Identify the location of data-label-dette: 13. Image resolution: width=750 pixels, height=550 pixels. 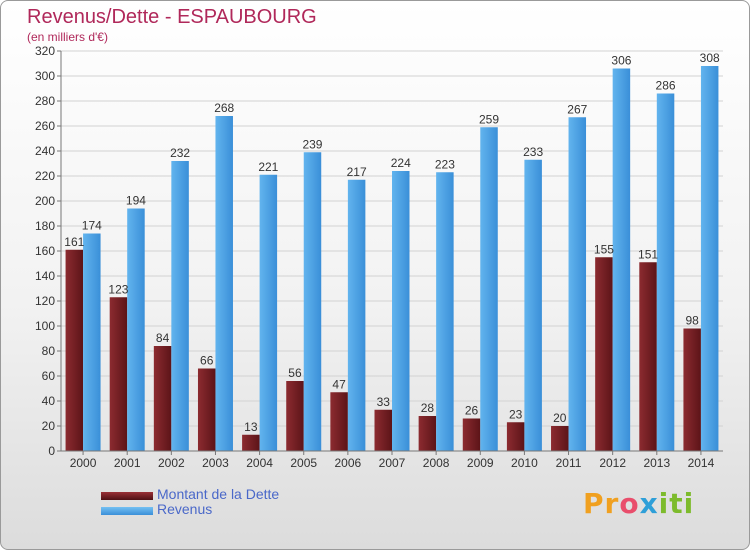
(251, 427).